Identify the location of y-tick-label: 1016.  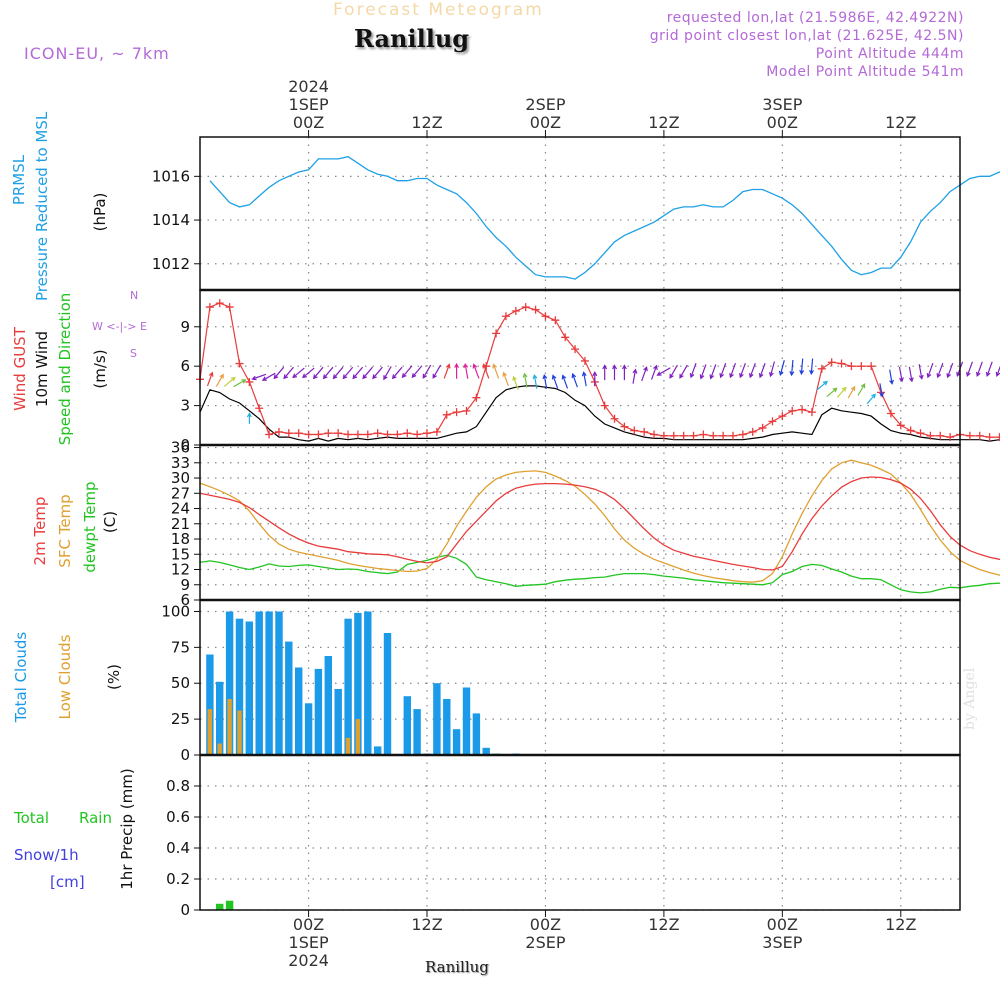
(171, 176).